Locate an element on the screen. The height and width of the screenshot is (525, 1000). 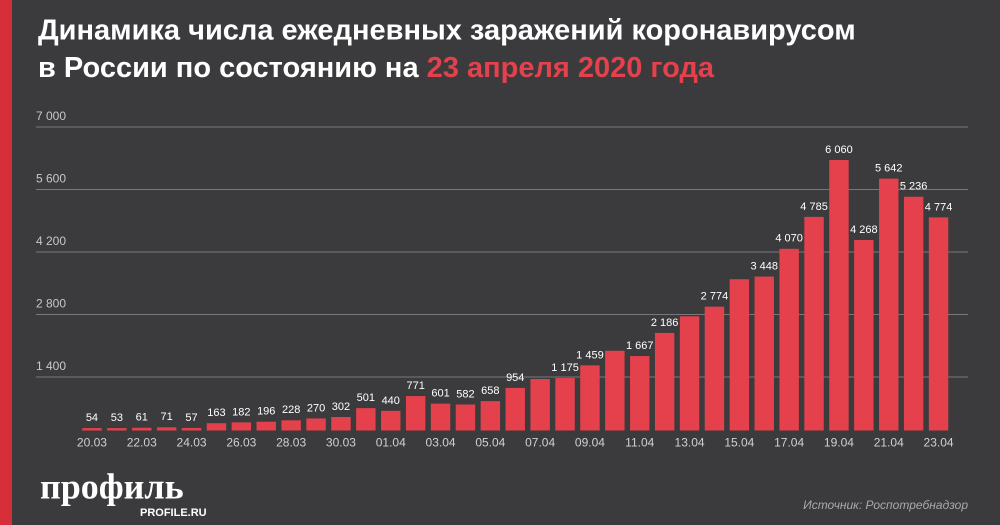
value-label: 6 060 is located at coordinates (839, 150).